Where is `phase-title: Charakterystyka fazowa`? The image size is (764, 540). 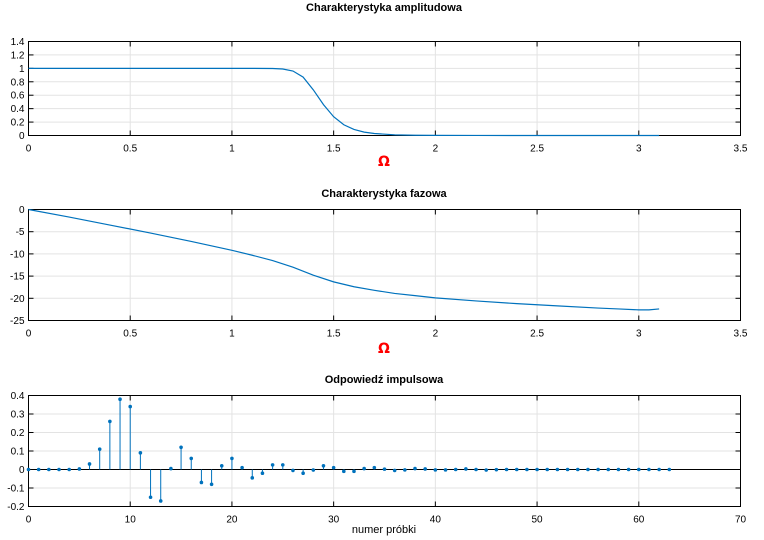 phase-title: Charakterystyka fazowa is located at coordinates (384, 194).